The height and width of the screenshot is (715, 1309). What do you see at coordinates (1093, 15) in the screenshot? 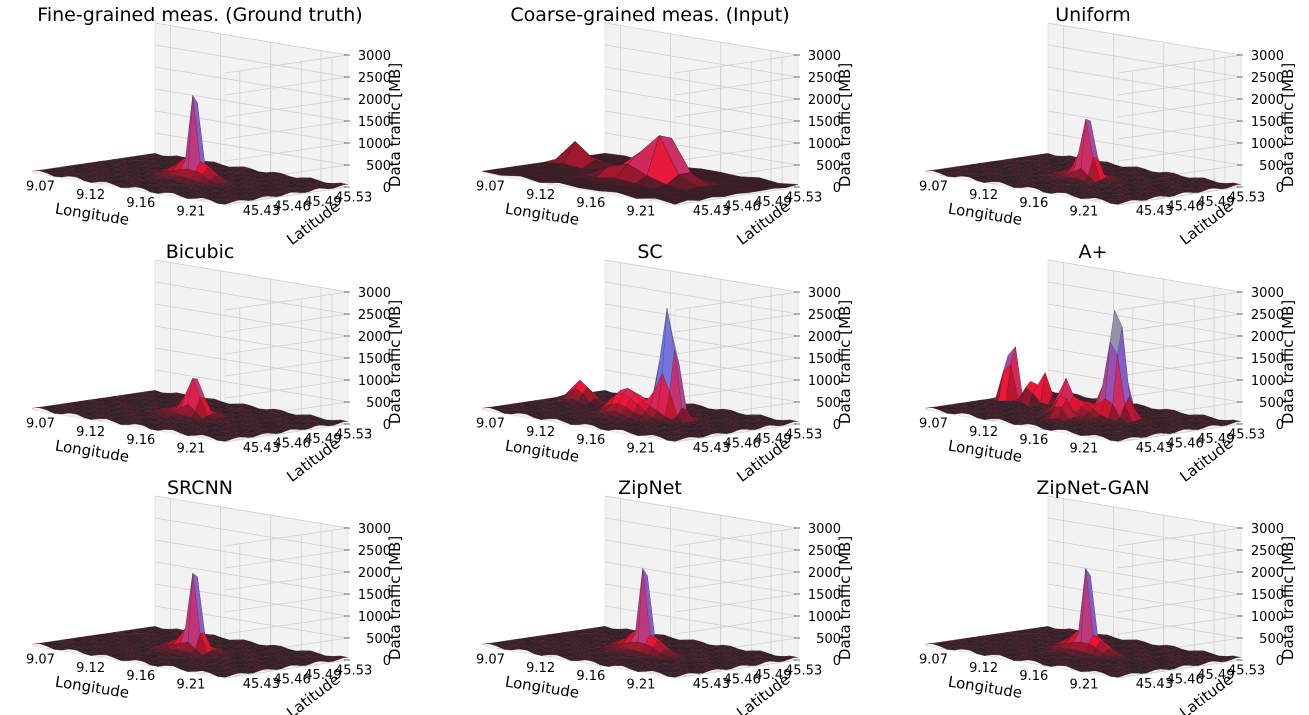
I see `panel-title: Uniform` at bounding box center [1093, 15].